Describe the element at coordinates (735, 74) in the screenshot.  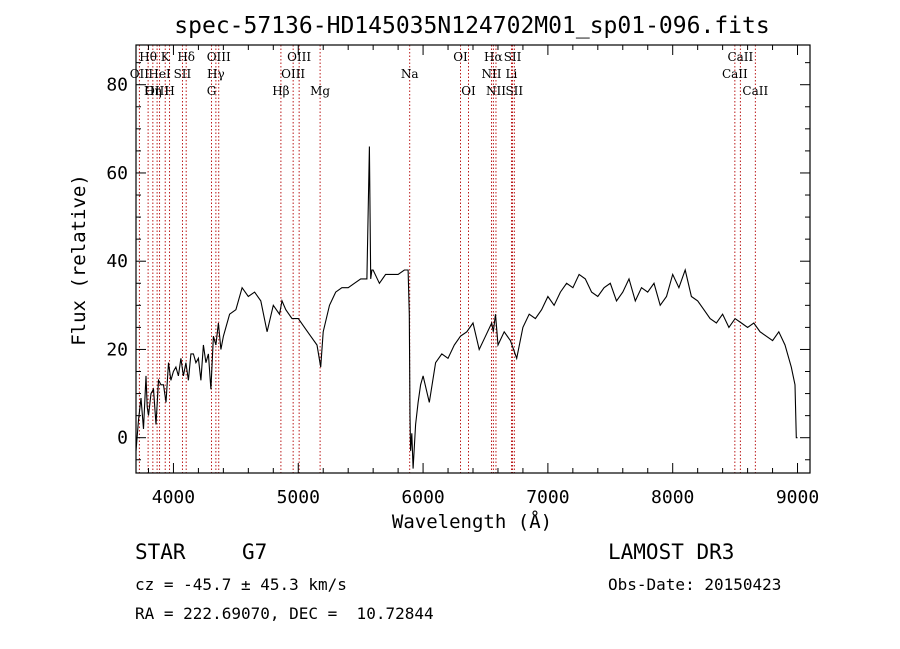
I see `emission-line-label-26: CaII` at that location.